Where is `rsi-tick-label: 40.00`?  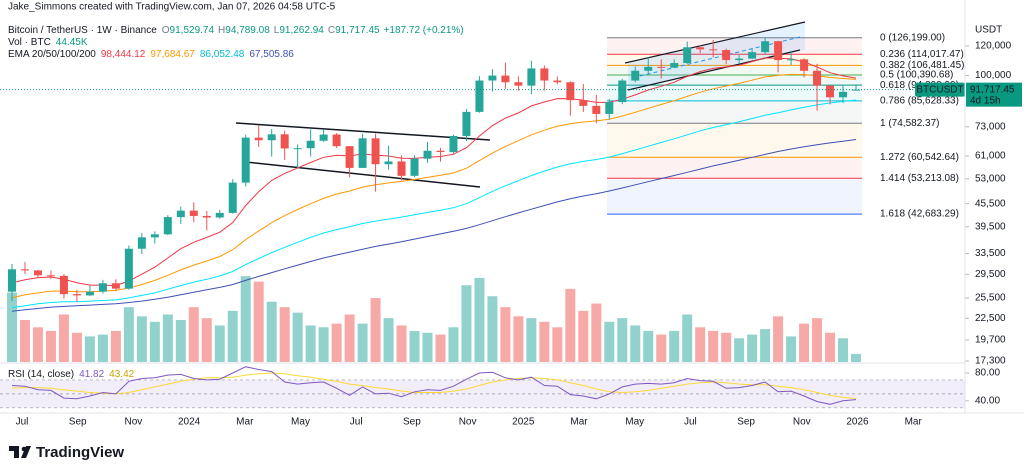
rsi-tick-label: 40.00 is located at coordinates (987, 400).